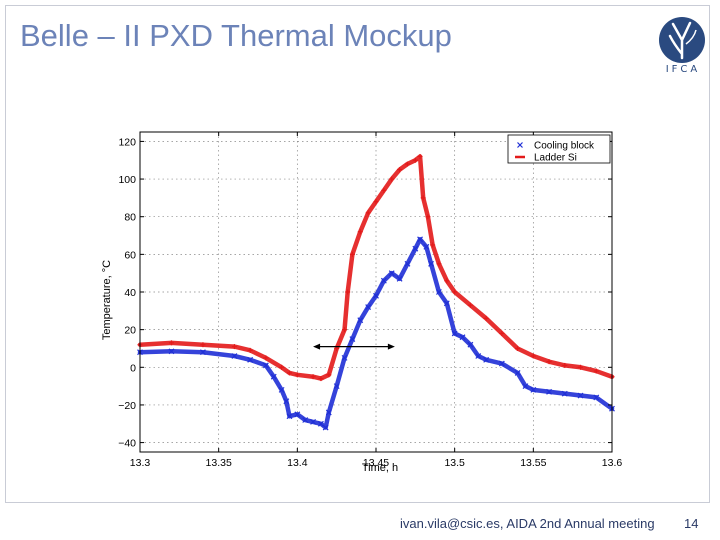  What do you see at coordinates (454, 463) in the screenshot?
I see `x-tick-label: 13.5` at bounding box center [454, 463].